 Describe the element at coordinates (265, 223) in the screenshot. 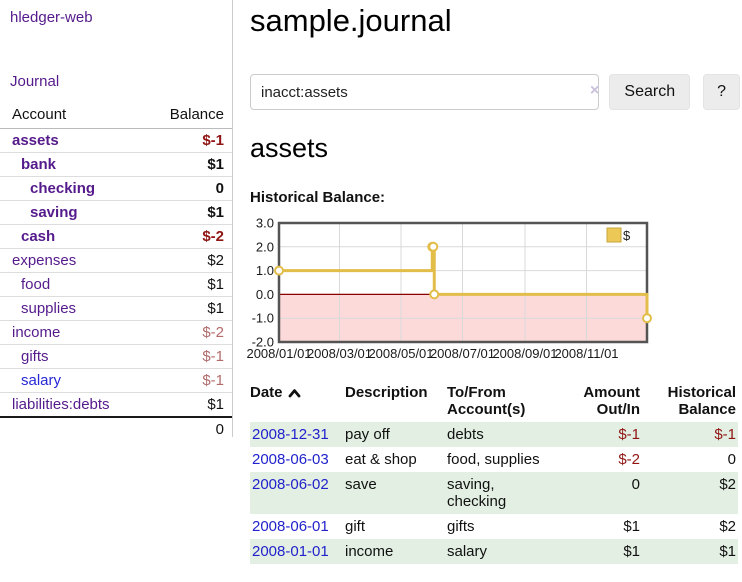

I see `svg-text: 3.0` at that location.